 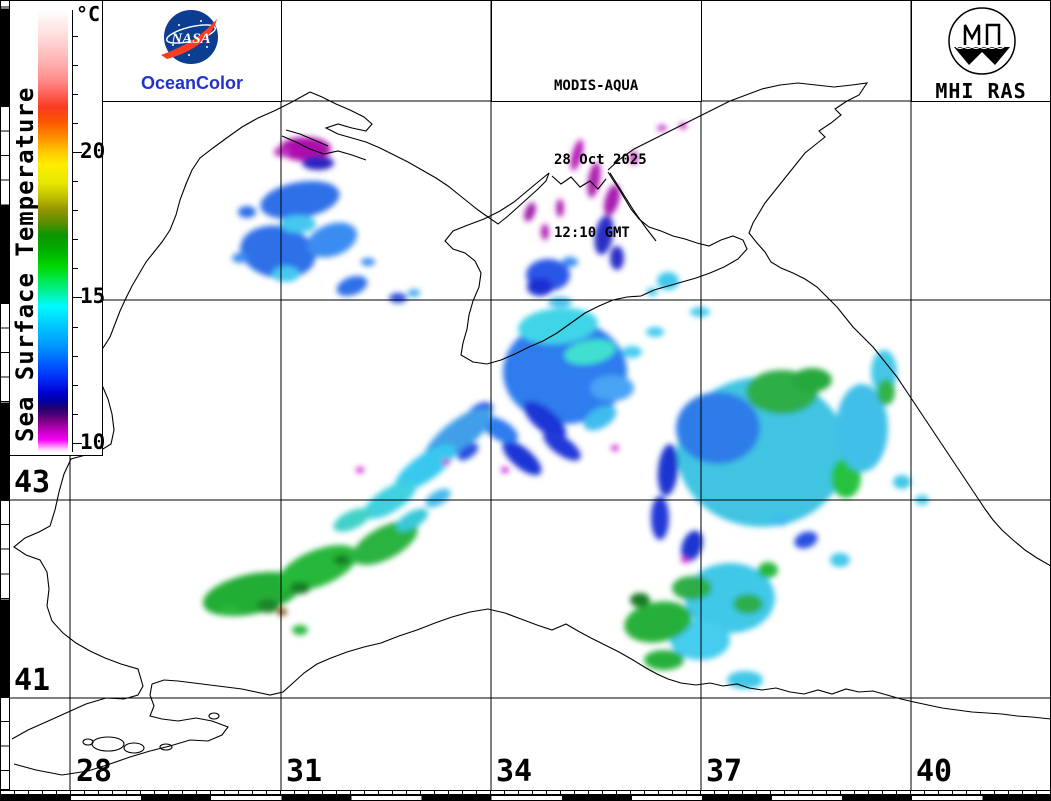 I want to click on date-label: 28 Oct 2025, so click(x=600, y=159).